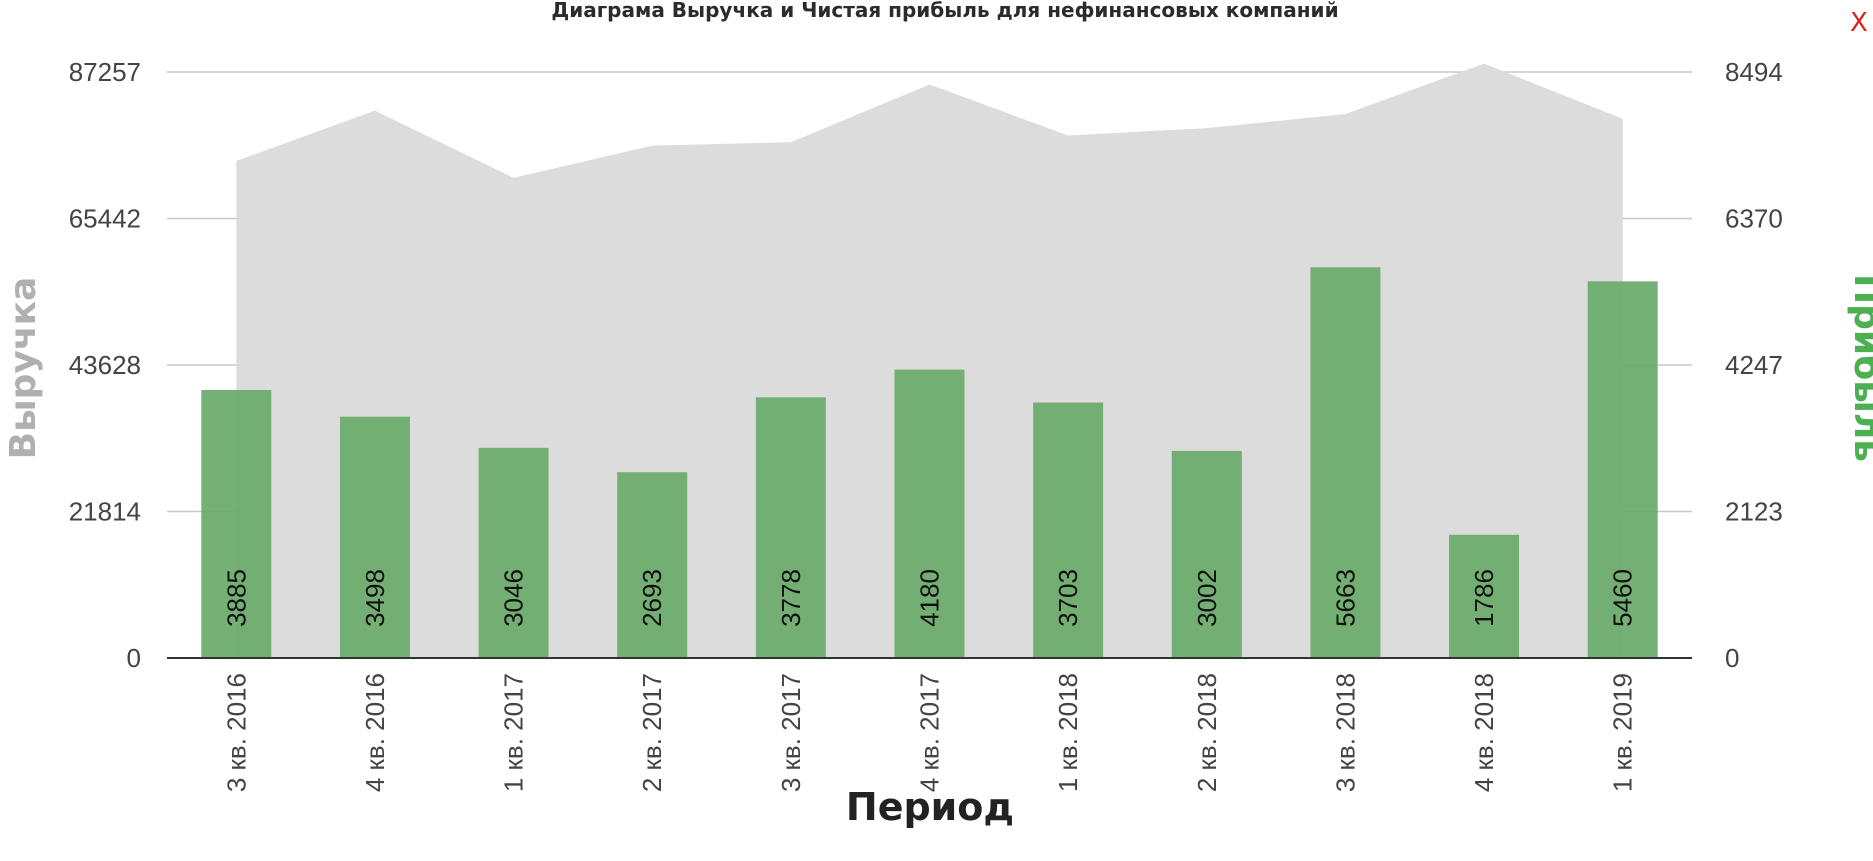 This screenshot has height=861, width=1873. Describe the element at coordinates (105, 512) in the screenshot. I see `left-tick-label: 21814` at that location.